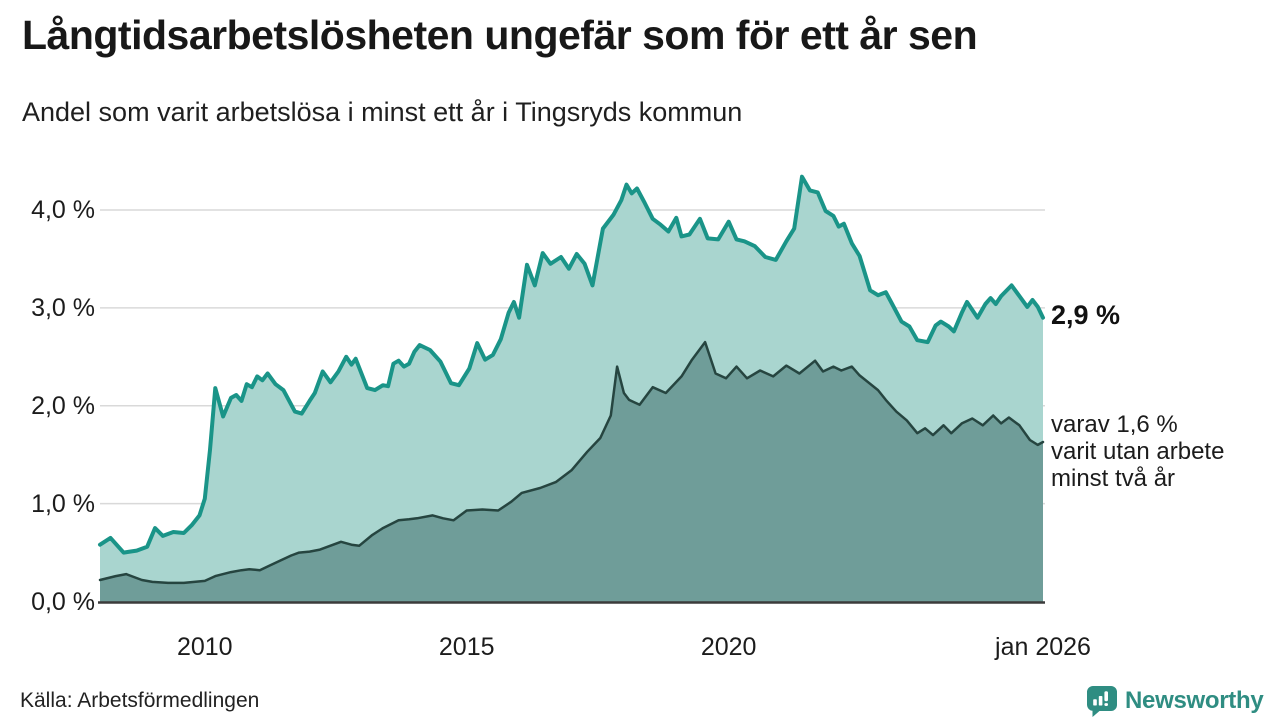  What do you see at coordinates (63, 307) in the screenshot?
I see `y-tick-label: 3,0 %` at bounding box center [63, 307].